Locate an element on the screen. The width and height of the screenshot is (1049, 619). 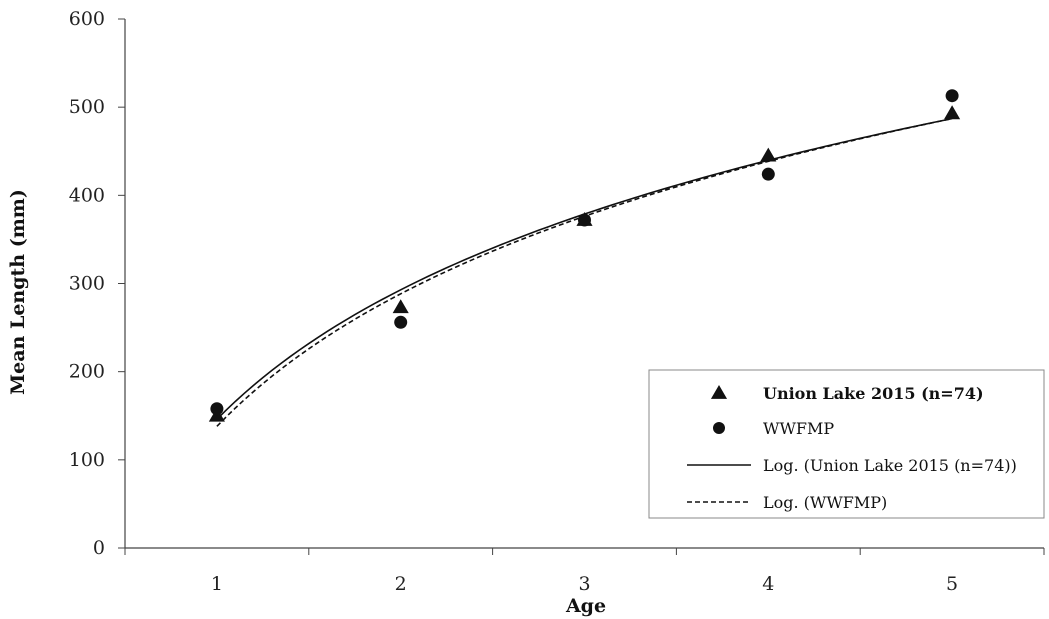
legend-label: Union Lake 2015 (n=74) is located at coordinates (873, 393).